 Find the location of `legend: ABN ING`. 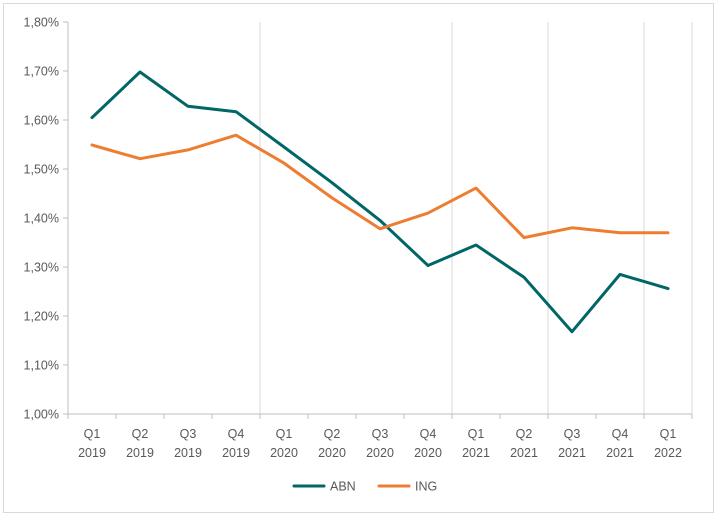

legend: ABN ING is located at coordinates (364, 487).